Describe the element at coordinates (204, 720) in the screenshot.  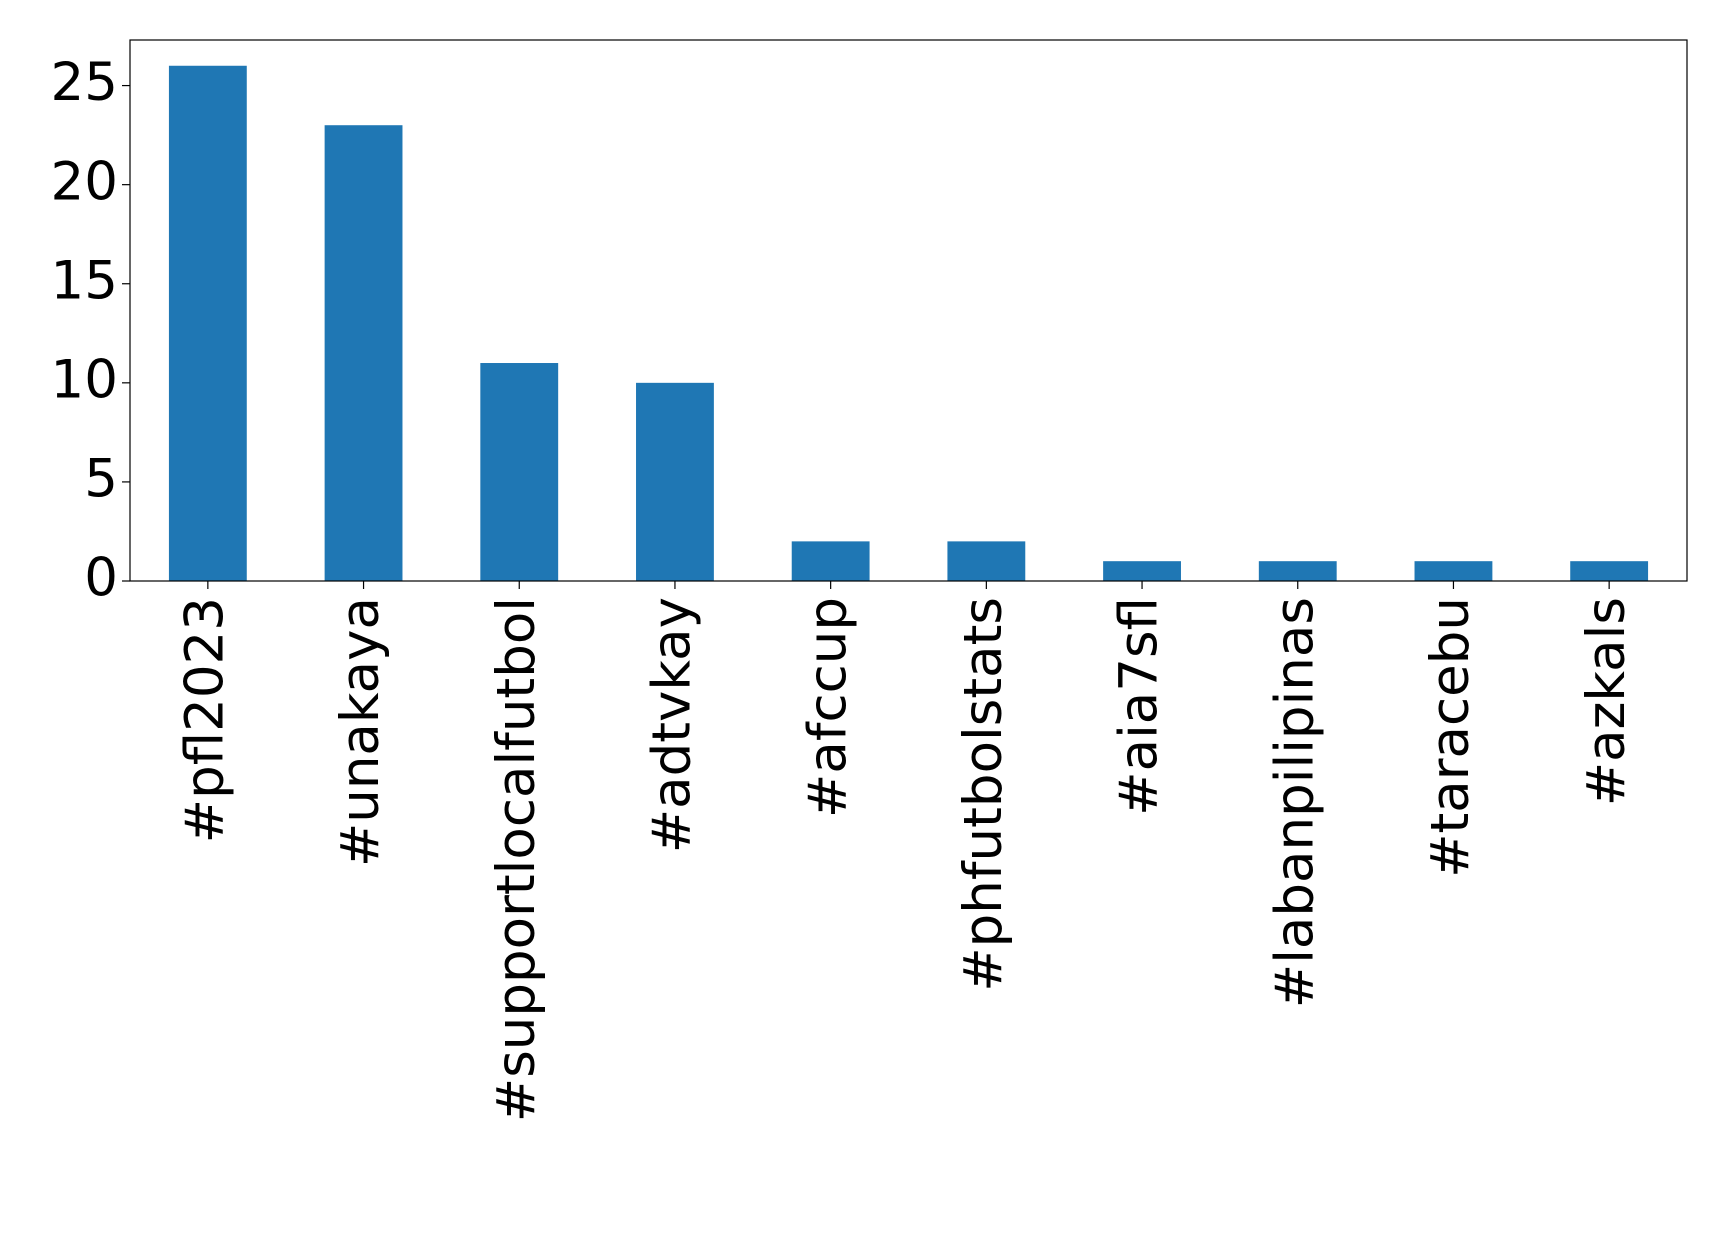
I see `x-tick-label: #pfl2023` at that location.